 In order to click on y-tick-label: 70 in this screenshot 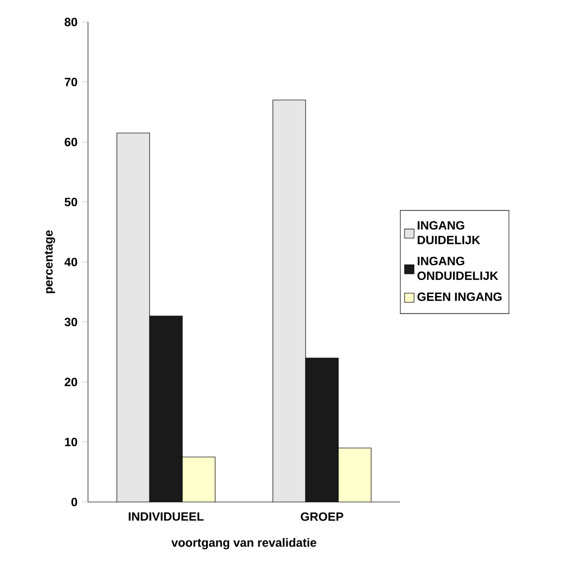, I will do `click(71, 82)`.